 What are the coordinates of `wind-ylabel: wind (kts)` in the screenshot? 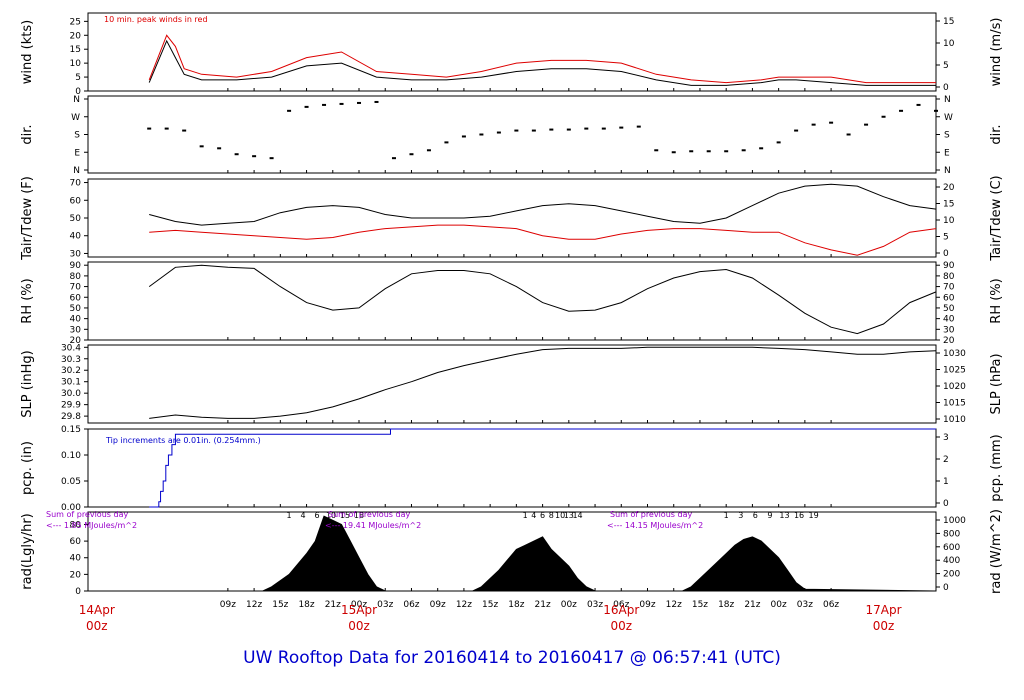 It's located at (27, 52).